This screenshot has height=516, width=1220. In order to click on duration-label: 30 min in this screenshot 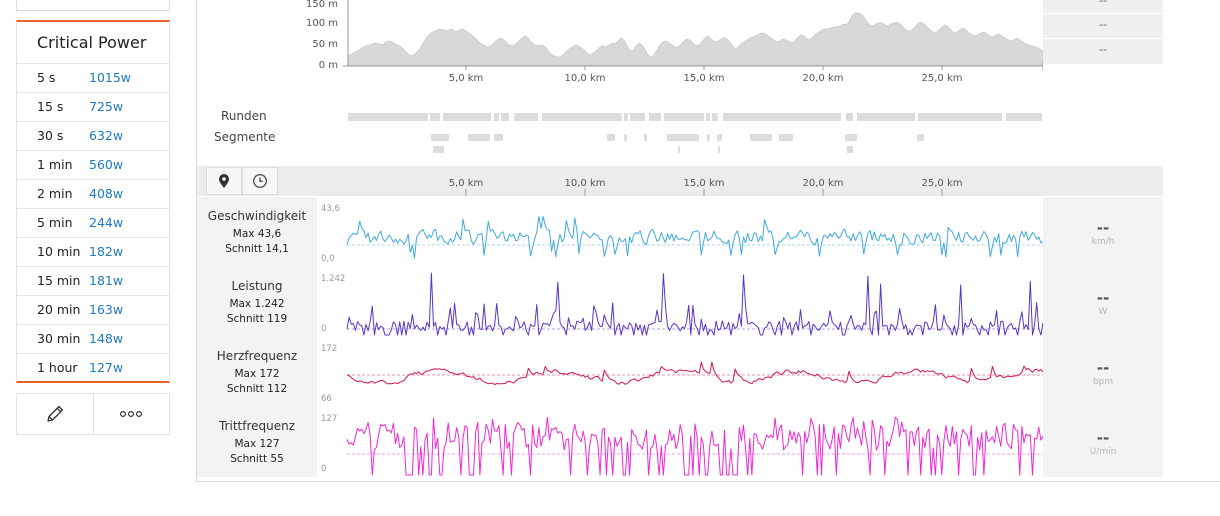, I will do `click(59, 338)`.